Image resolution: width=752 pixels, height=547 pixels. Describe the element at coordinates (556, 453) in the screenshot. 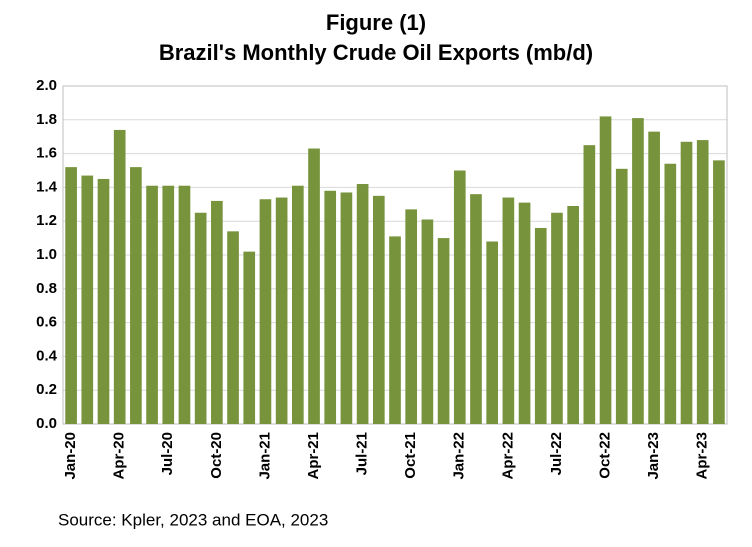

I see `x-tick-label: Jul-22` at that location.